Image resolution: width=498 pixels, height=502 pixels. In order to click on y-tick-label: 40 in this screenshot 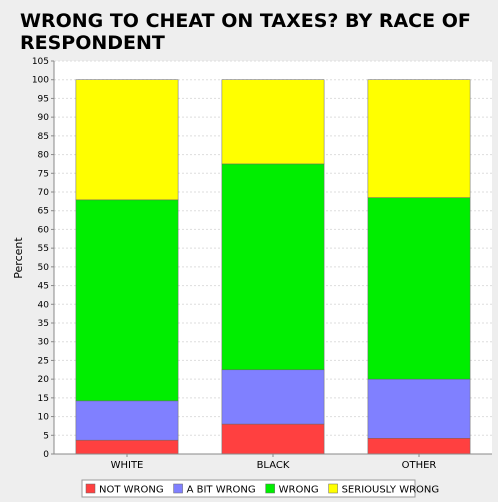, I will do `click(44, 305)`.